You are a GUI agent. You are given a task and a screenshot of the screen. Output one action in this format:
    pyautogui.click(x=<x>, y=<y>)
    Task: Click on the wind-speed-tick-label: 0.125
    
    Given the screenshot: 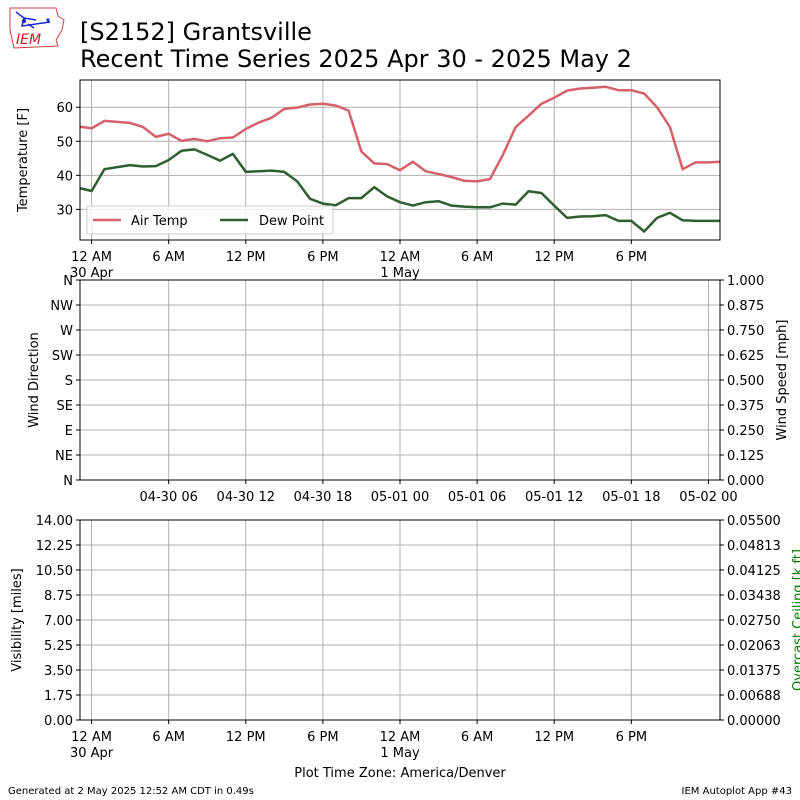 What is the action you would take?
    pyautogui.click(x=745, y=456)
    